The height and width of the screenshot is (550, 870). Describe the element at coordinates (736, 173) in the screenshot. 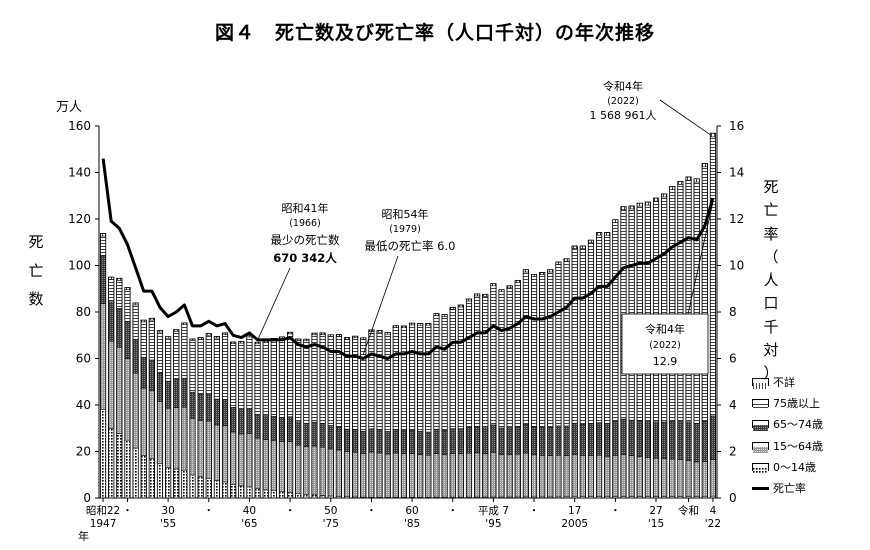

I see `right-tick-label: 14` at that location.